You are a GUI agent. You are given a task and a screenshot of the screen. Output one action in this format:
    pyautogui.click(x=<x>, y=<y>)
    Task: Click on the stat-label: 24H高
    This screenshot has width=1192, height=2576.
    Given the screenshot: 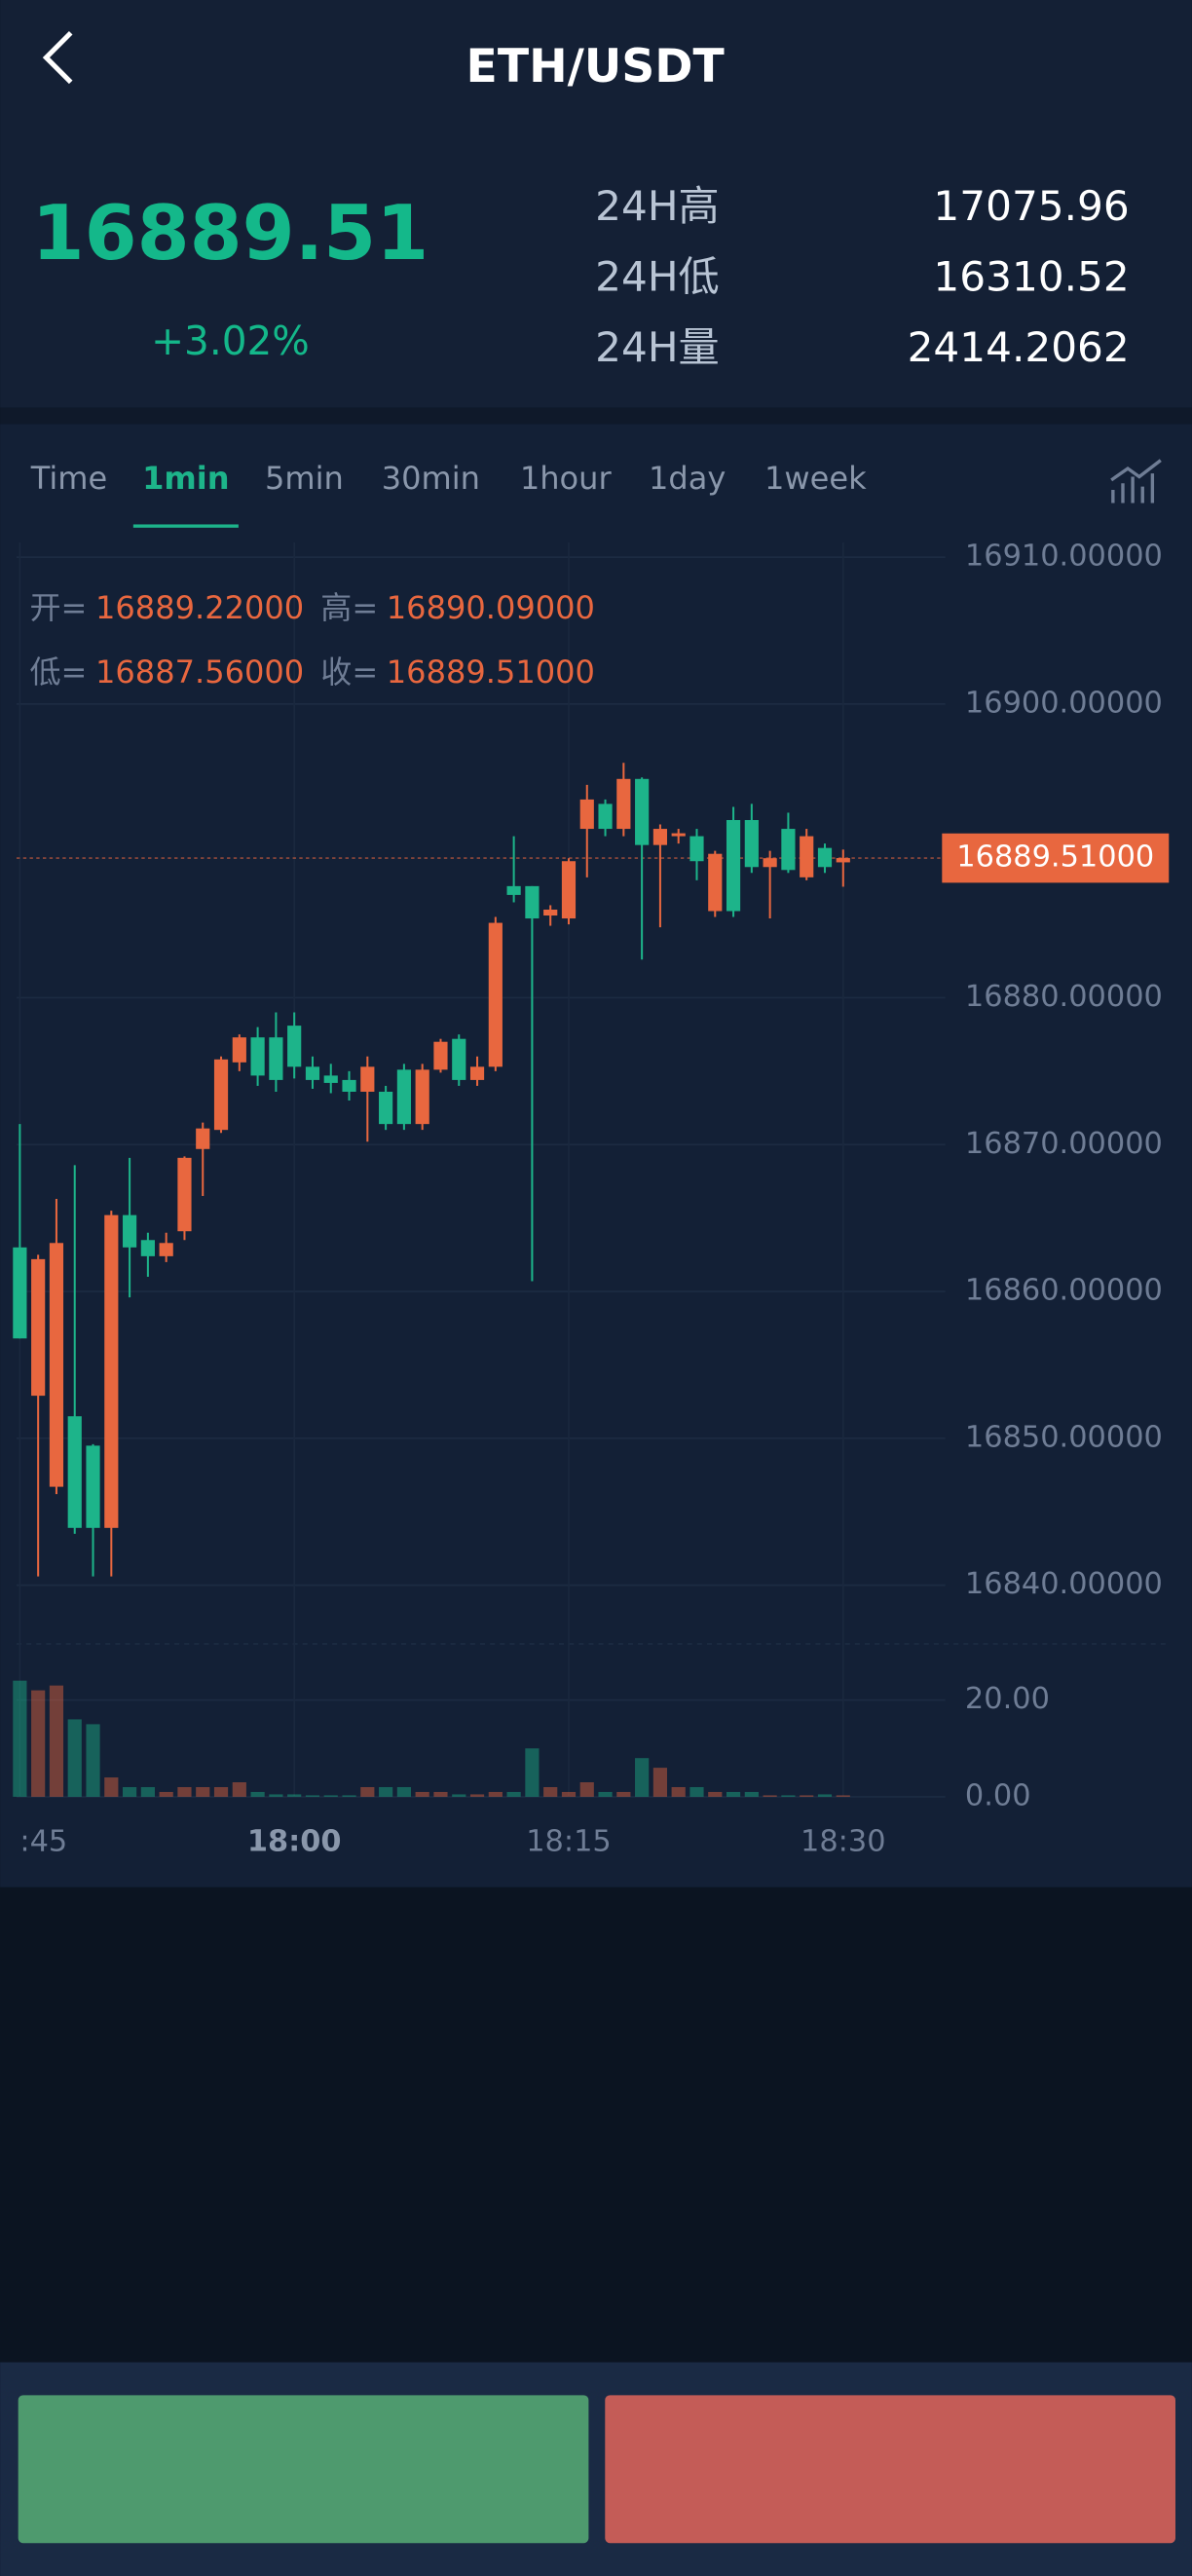 What is the action you would take?
    pyautogui.click(x=657, y=206)
    